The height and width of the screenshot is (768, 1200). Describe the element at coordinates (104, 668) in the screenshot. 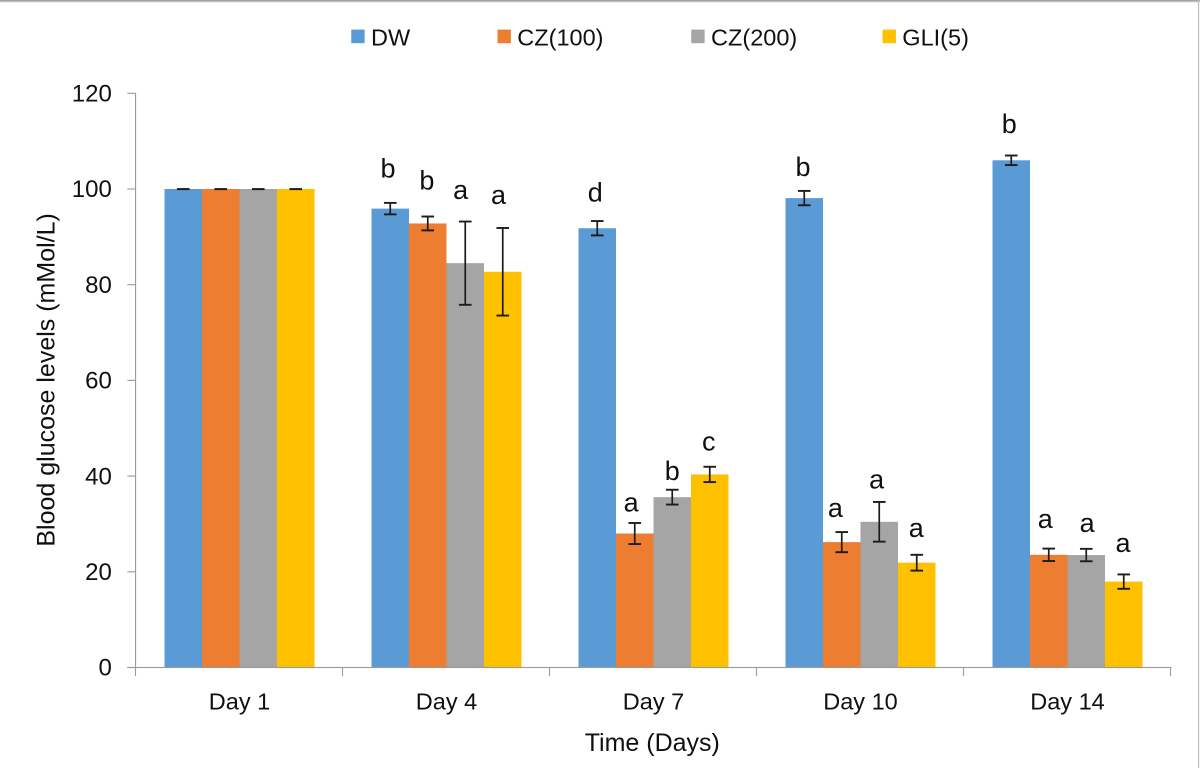

I see `svg-text: 0` at that location.